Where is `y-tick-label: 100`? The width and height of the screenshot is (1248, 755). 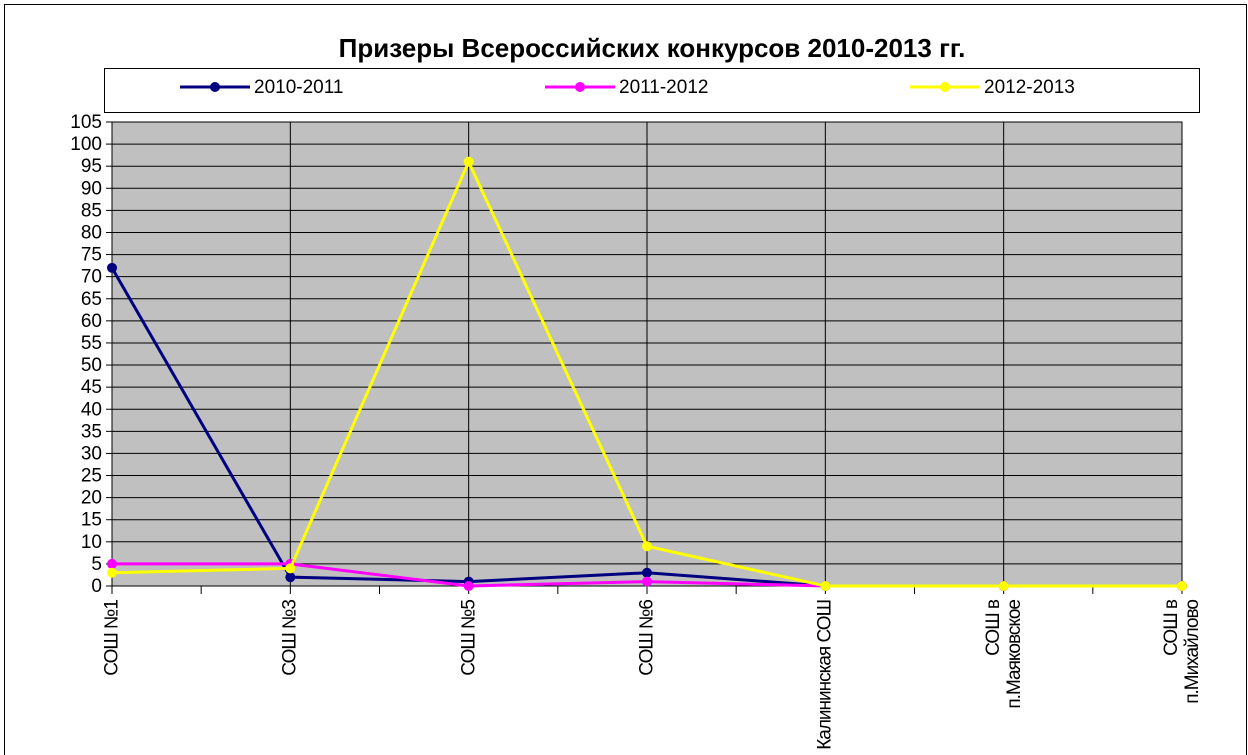
y-tick-label: 100 is located at coordinates (86, 144).